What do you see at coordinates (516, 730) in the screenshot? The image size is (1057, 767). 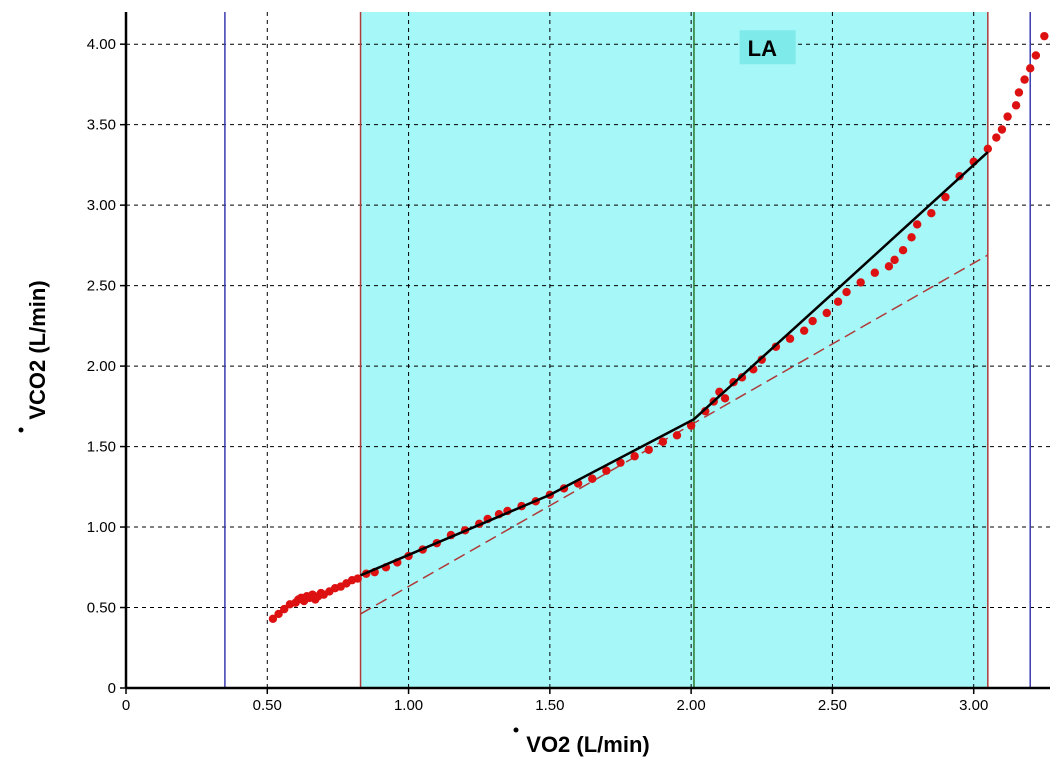 I see `x-axis-title-dot` at bounding box center [516, 730].